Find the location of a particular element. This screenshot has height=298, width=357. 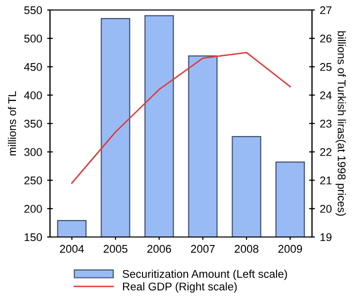

x-tick-label: 2006 is located at coordinates (159, 248).